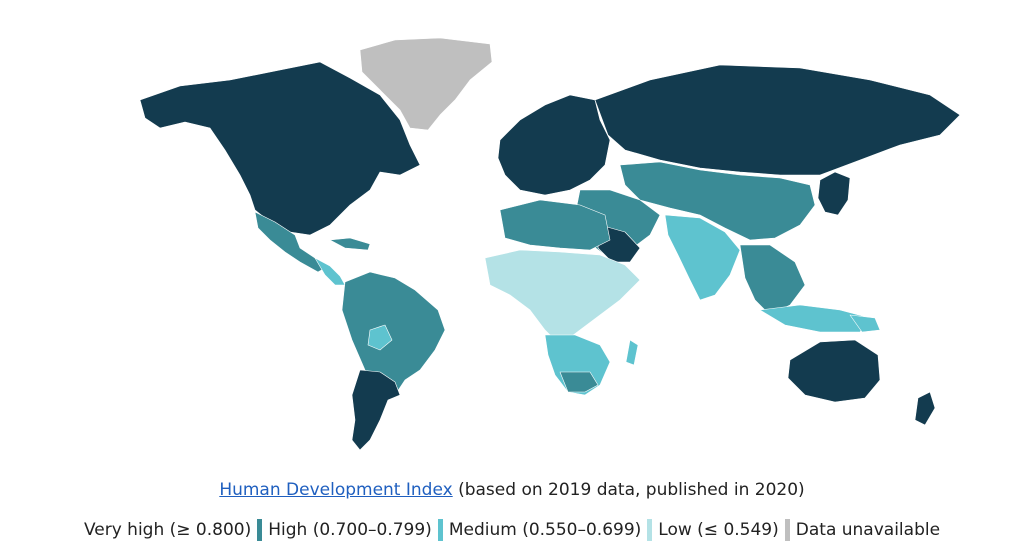  I want to click on region-mexico, so click(290, 242).